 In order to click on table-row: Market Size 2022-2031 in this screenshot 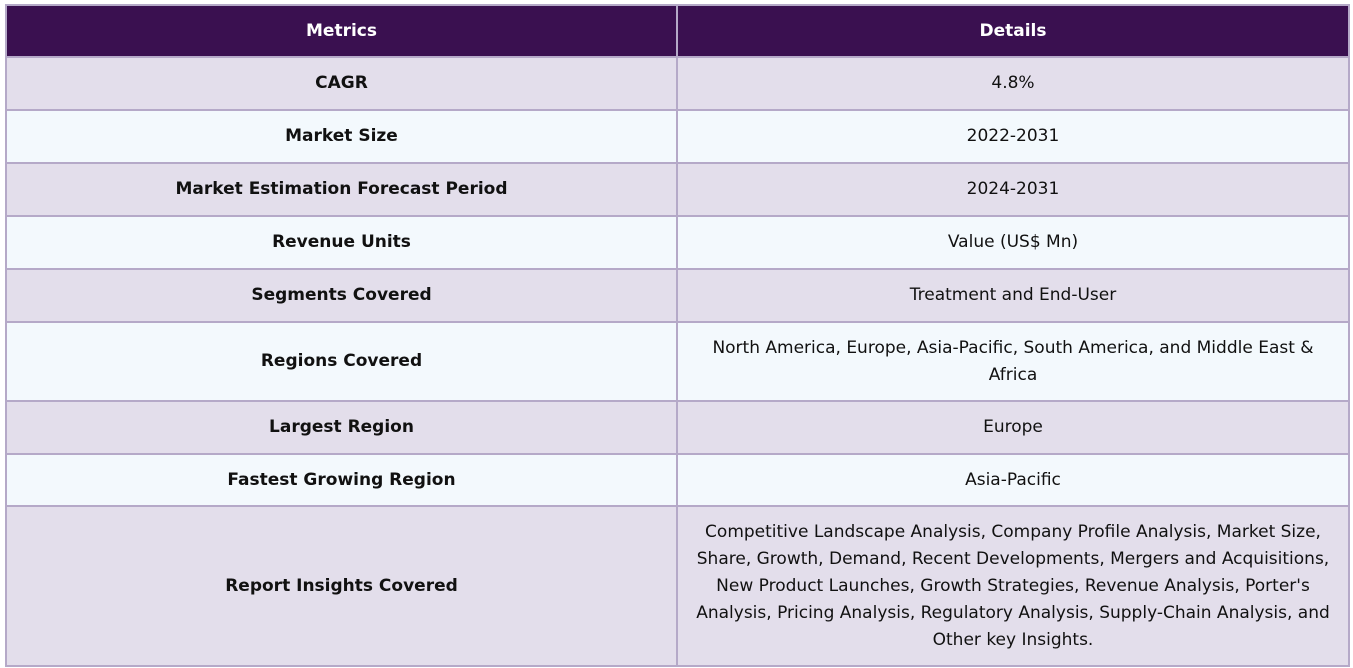, I will do `click(677, 136)`.